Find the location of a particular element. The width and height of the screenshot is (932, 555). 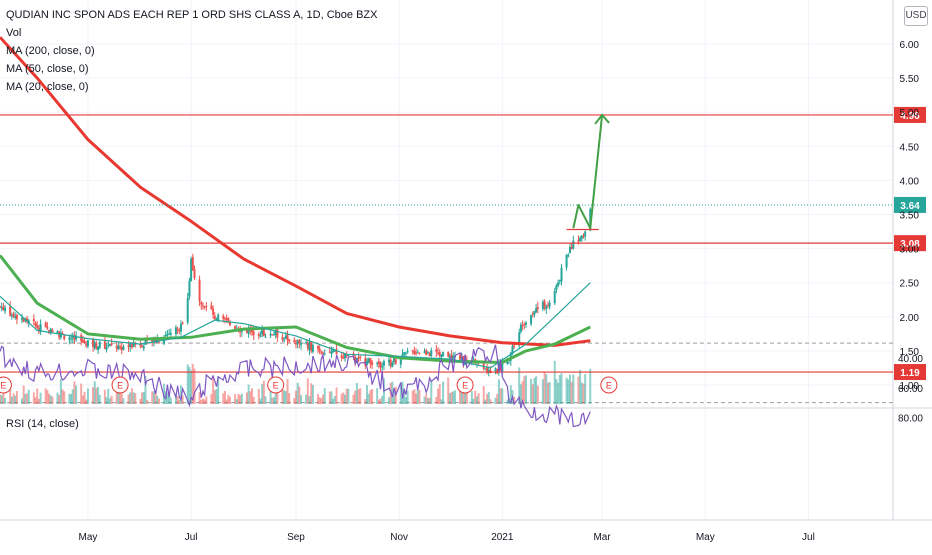

ma20-label: MA (20, close, 0) is located at coordinates (47, 87).